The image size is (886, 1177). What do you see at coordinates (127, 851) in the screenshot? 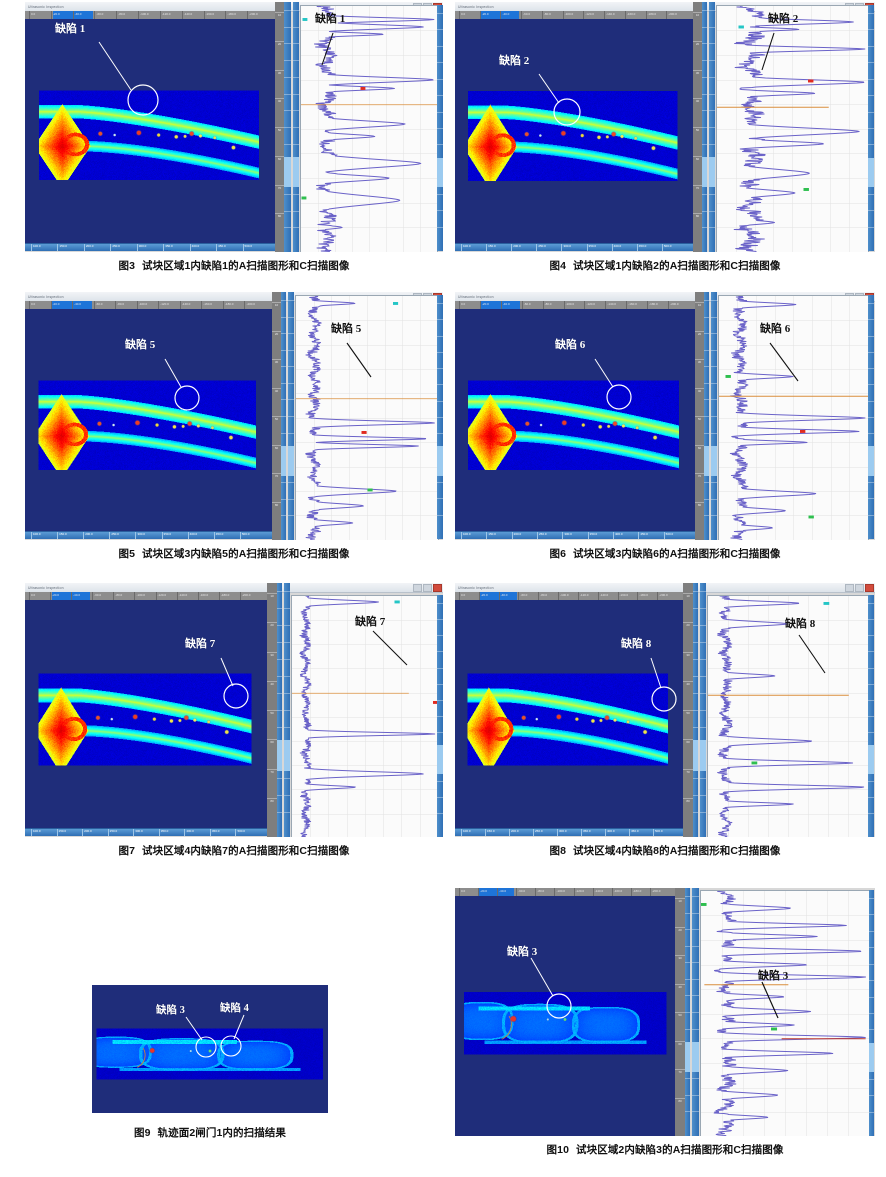
I see `figure-number: 图7` at bounding box center [127, 851].